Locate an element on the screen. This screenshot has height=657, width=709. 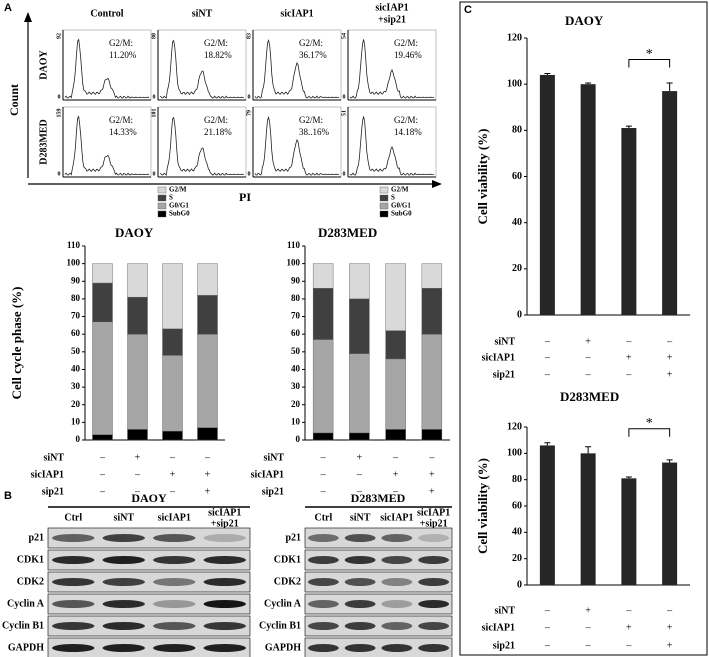
histogram-ymax: 79 is located at coordinates (249, 113).